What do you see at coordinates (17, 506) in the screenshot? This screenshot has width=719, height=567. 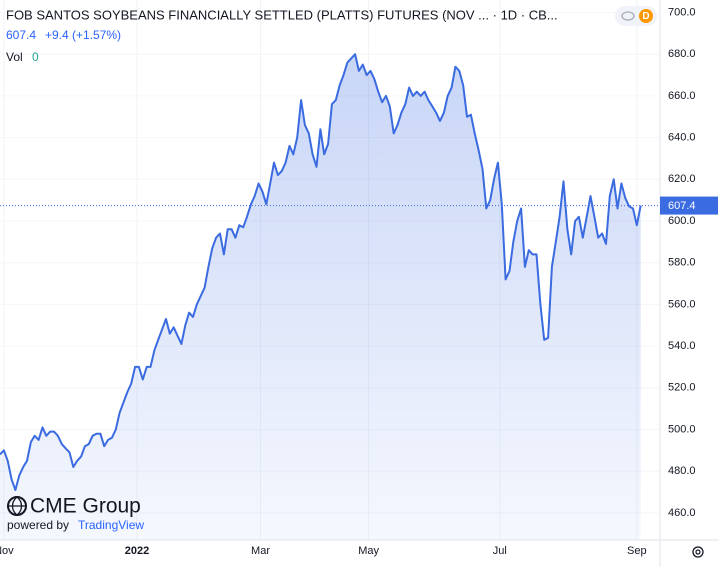 I see `logo-lines` at bounding box center [17, 506].